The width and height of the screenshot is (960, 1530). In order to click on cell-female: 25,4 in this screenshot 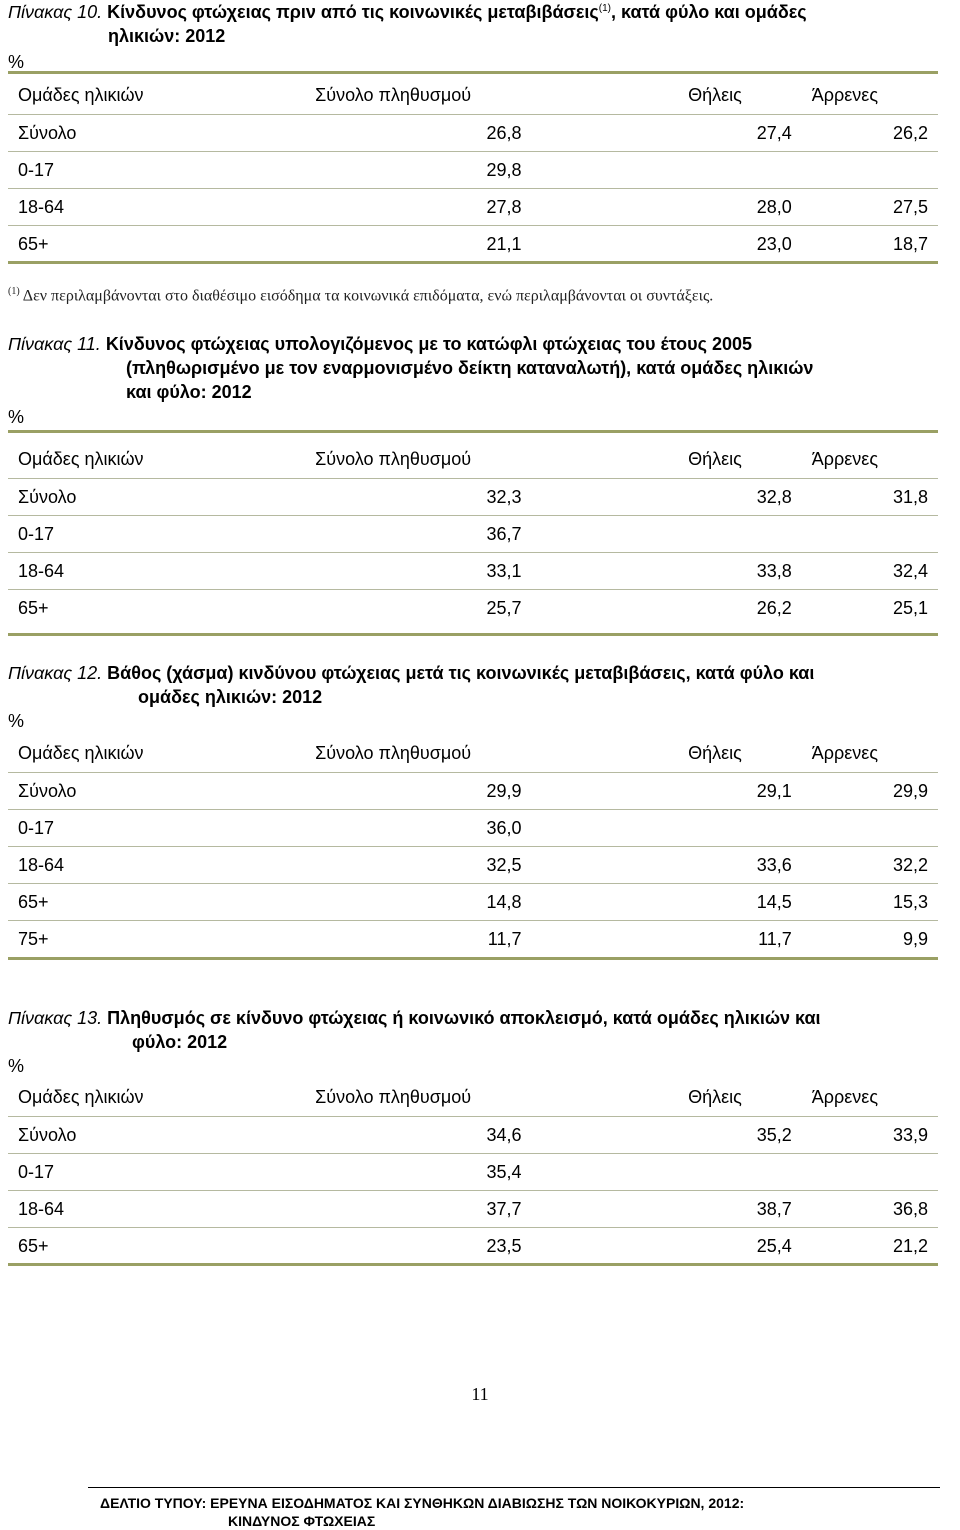, I will do `click(666, 1245)`.